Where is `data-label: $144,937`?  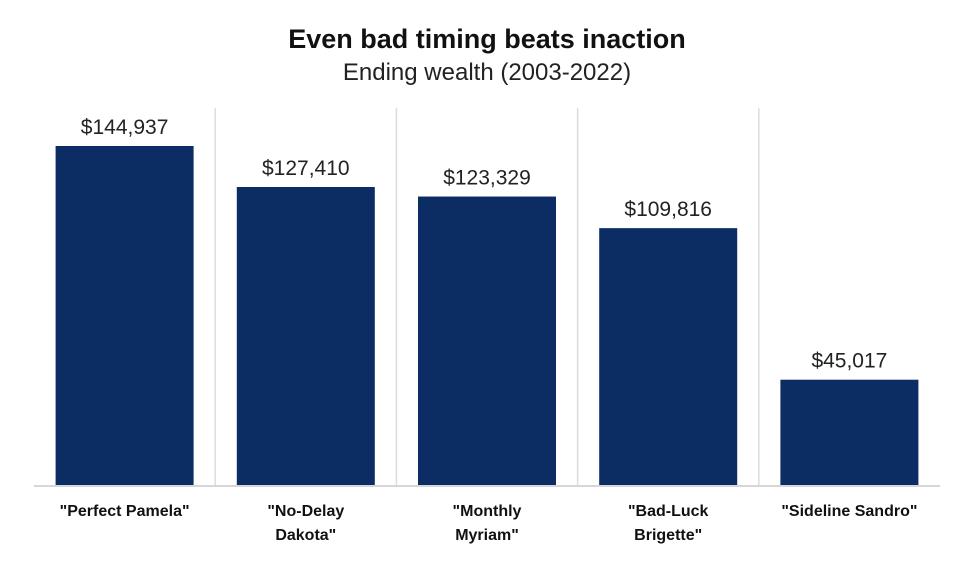 data-label: $144,937 is located at coordinates (125, 127).